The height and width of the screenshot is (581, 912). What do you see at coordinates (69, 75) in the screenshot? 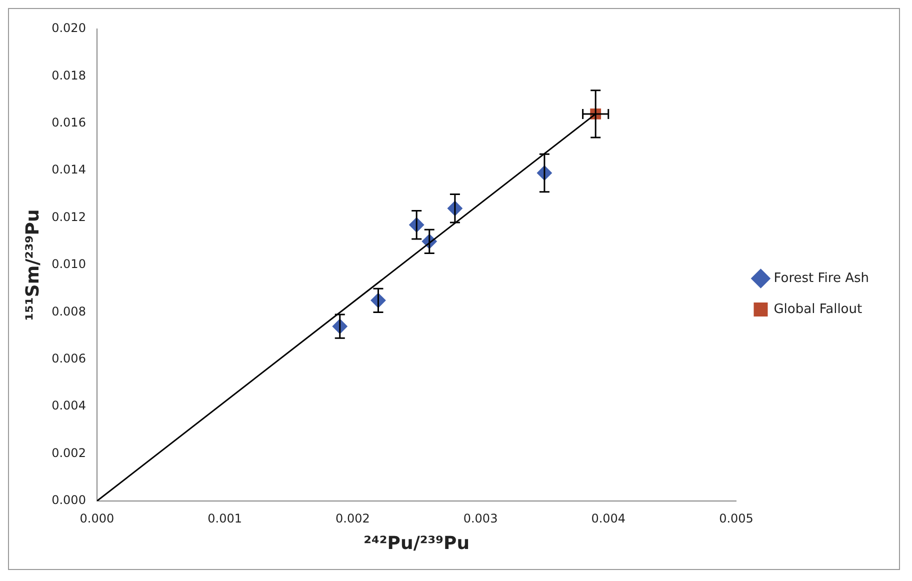
I see `y-tick-label: 0.018` at bounding box center [69, 75].